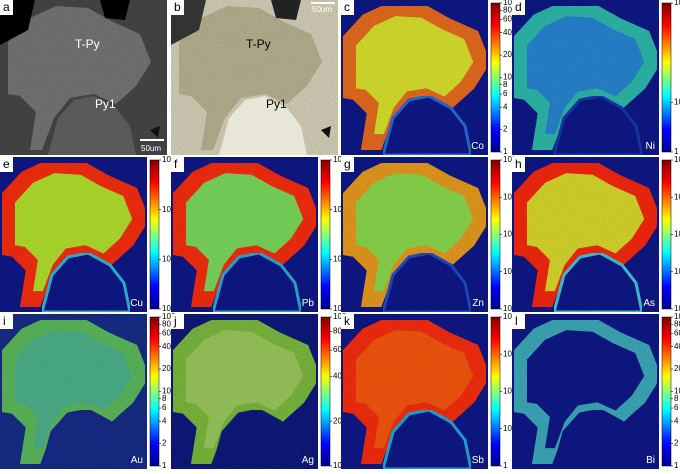  I want to click on panel-letter: f, so click(176, 164).